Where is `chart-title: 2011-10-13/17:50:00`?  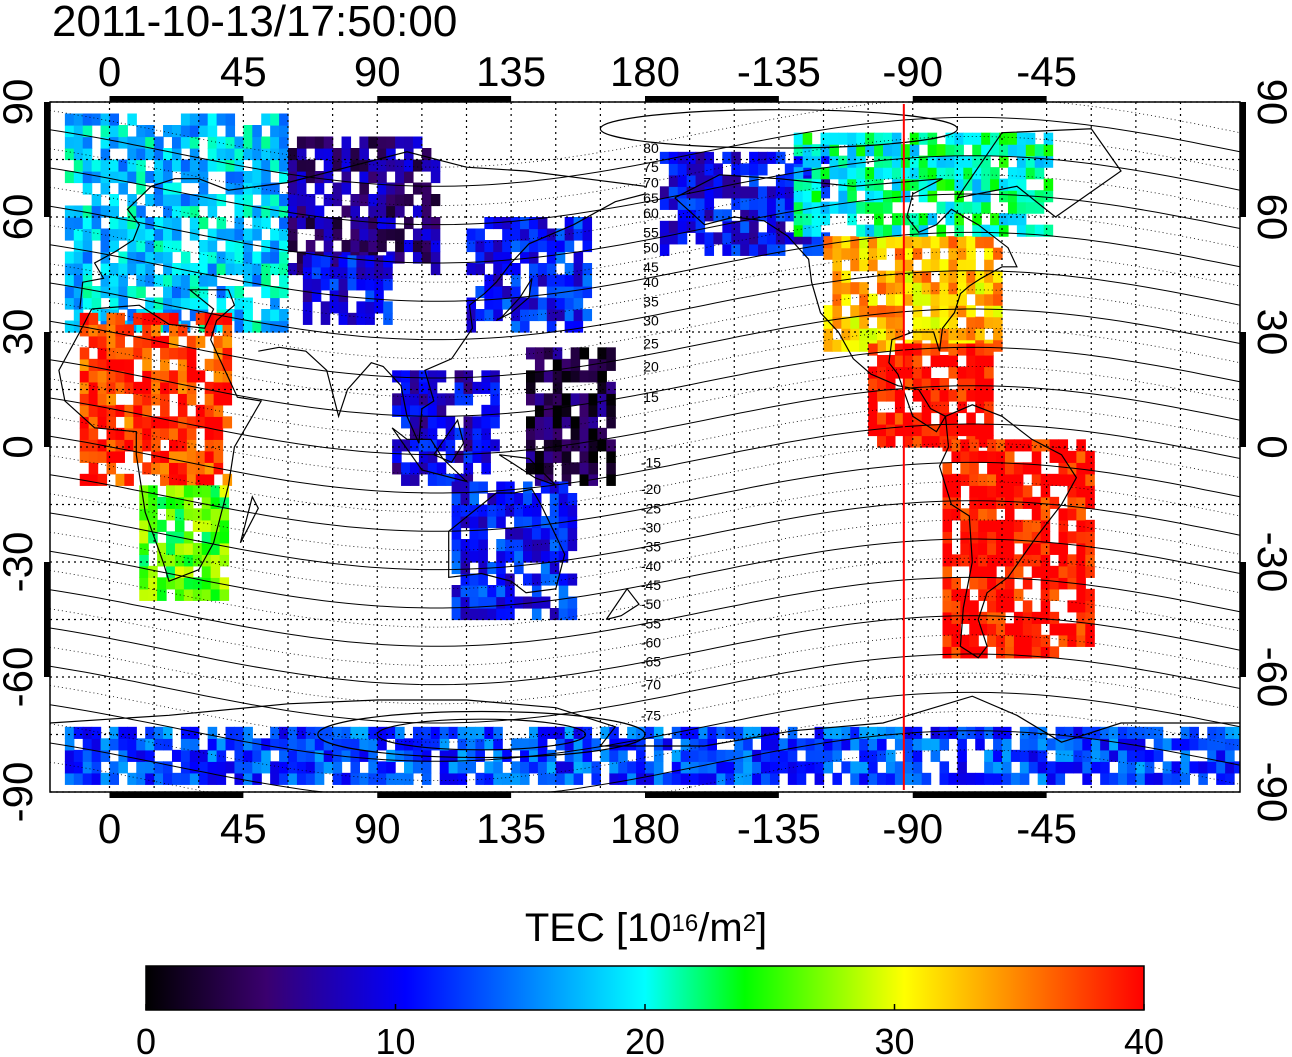
chart-title: 2011-10-13/17:50:00 is located at coordinates (255, 23).